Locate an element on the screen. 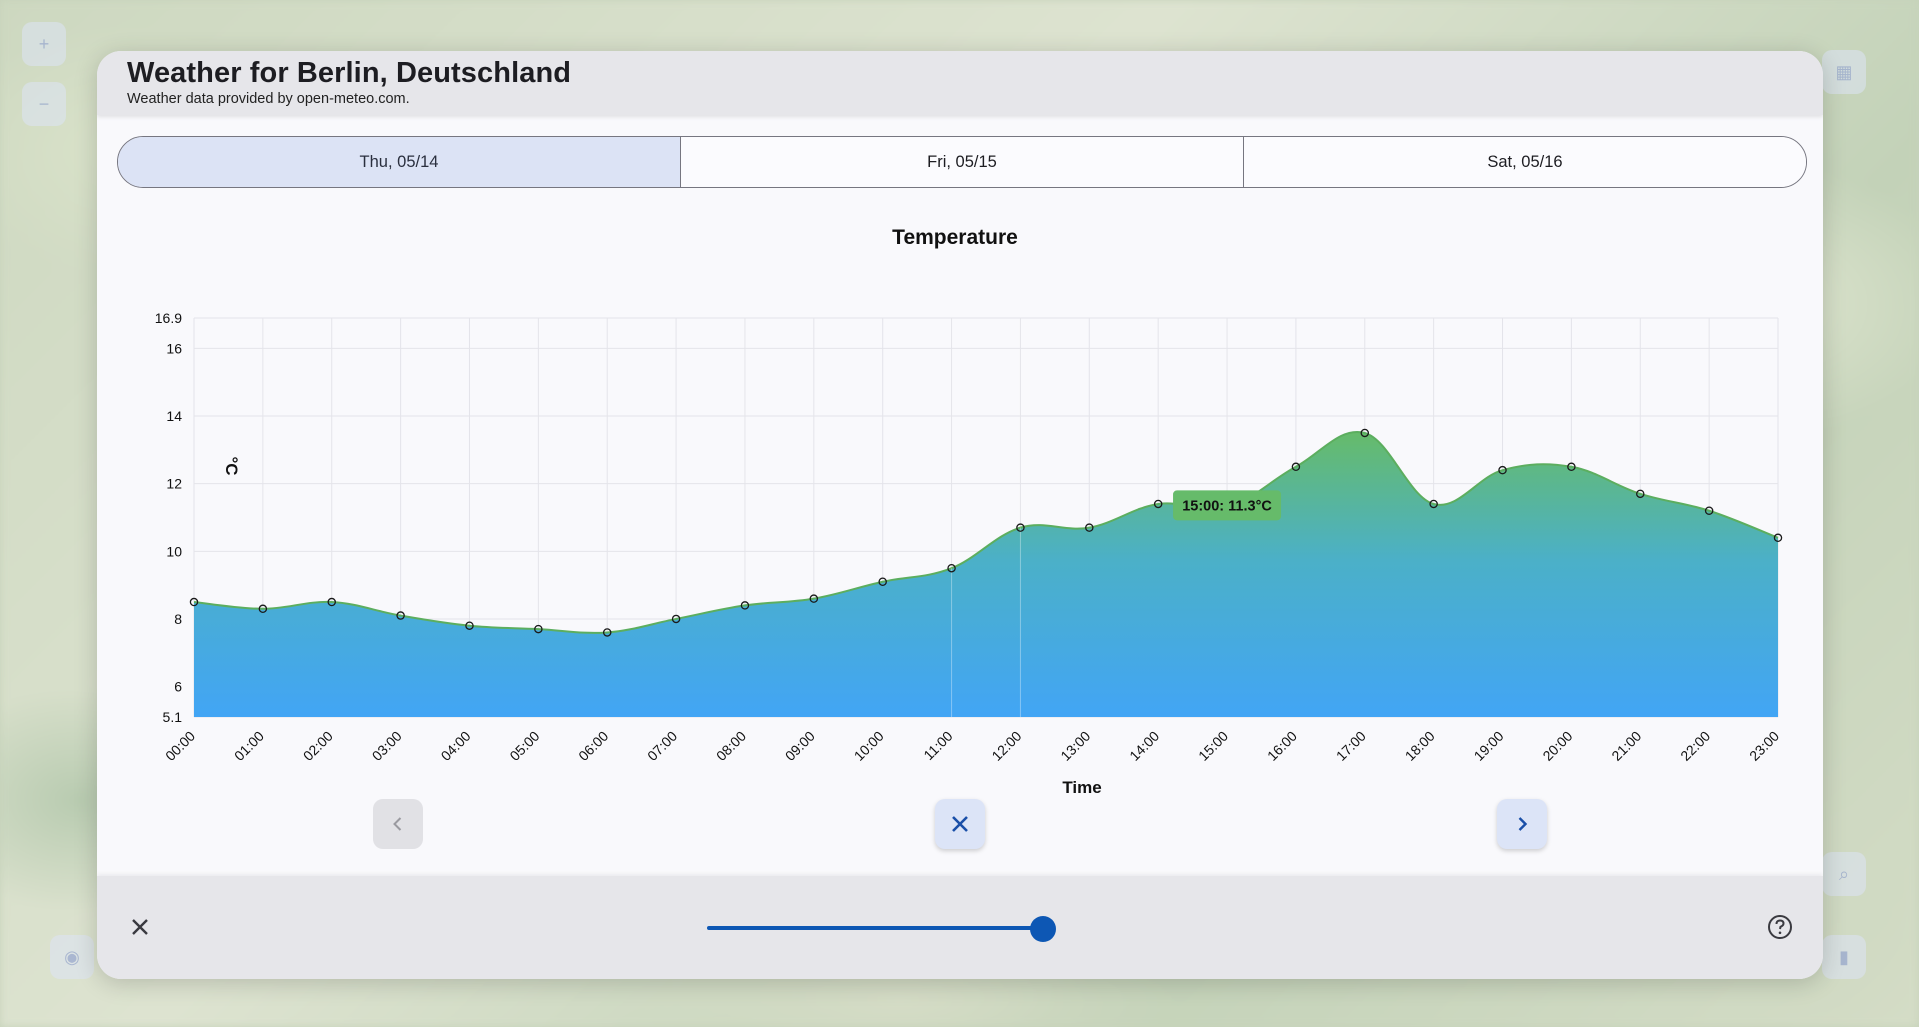 This screenshot has width=1919, height=1027. layers-icon: ▦ is located at coordinates (1844, 71).